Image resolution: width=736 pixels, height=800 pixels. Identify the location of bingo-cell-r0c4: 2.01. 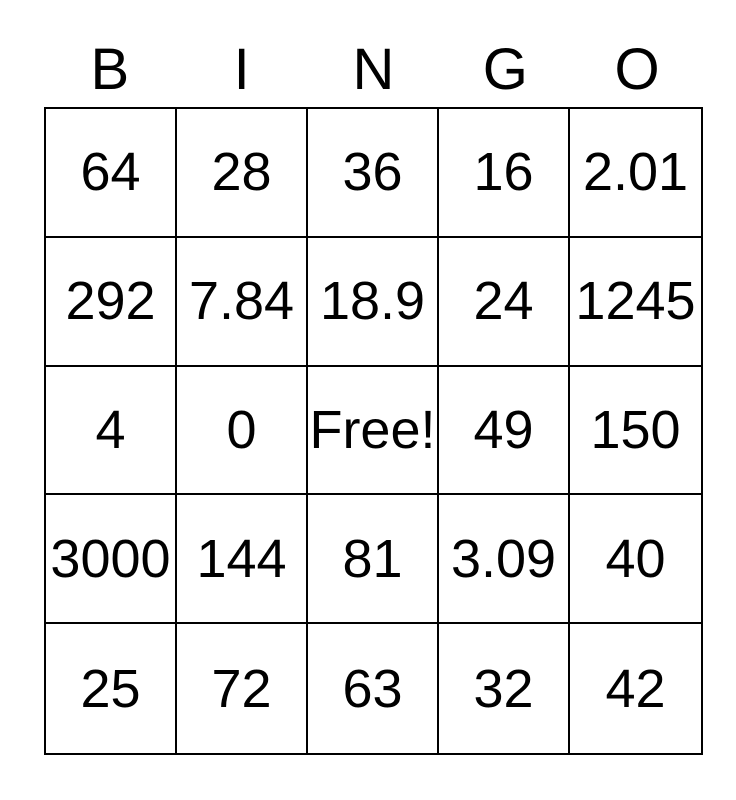
(635, 173).